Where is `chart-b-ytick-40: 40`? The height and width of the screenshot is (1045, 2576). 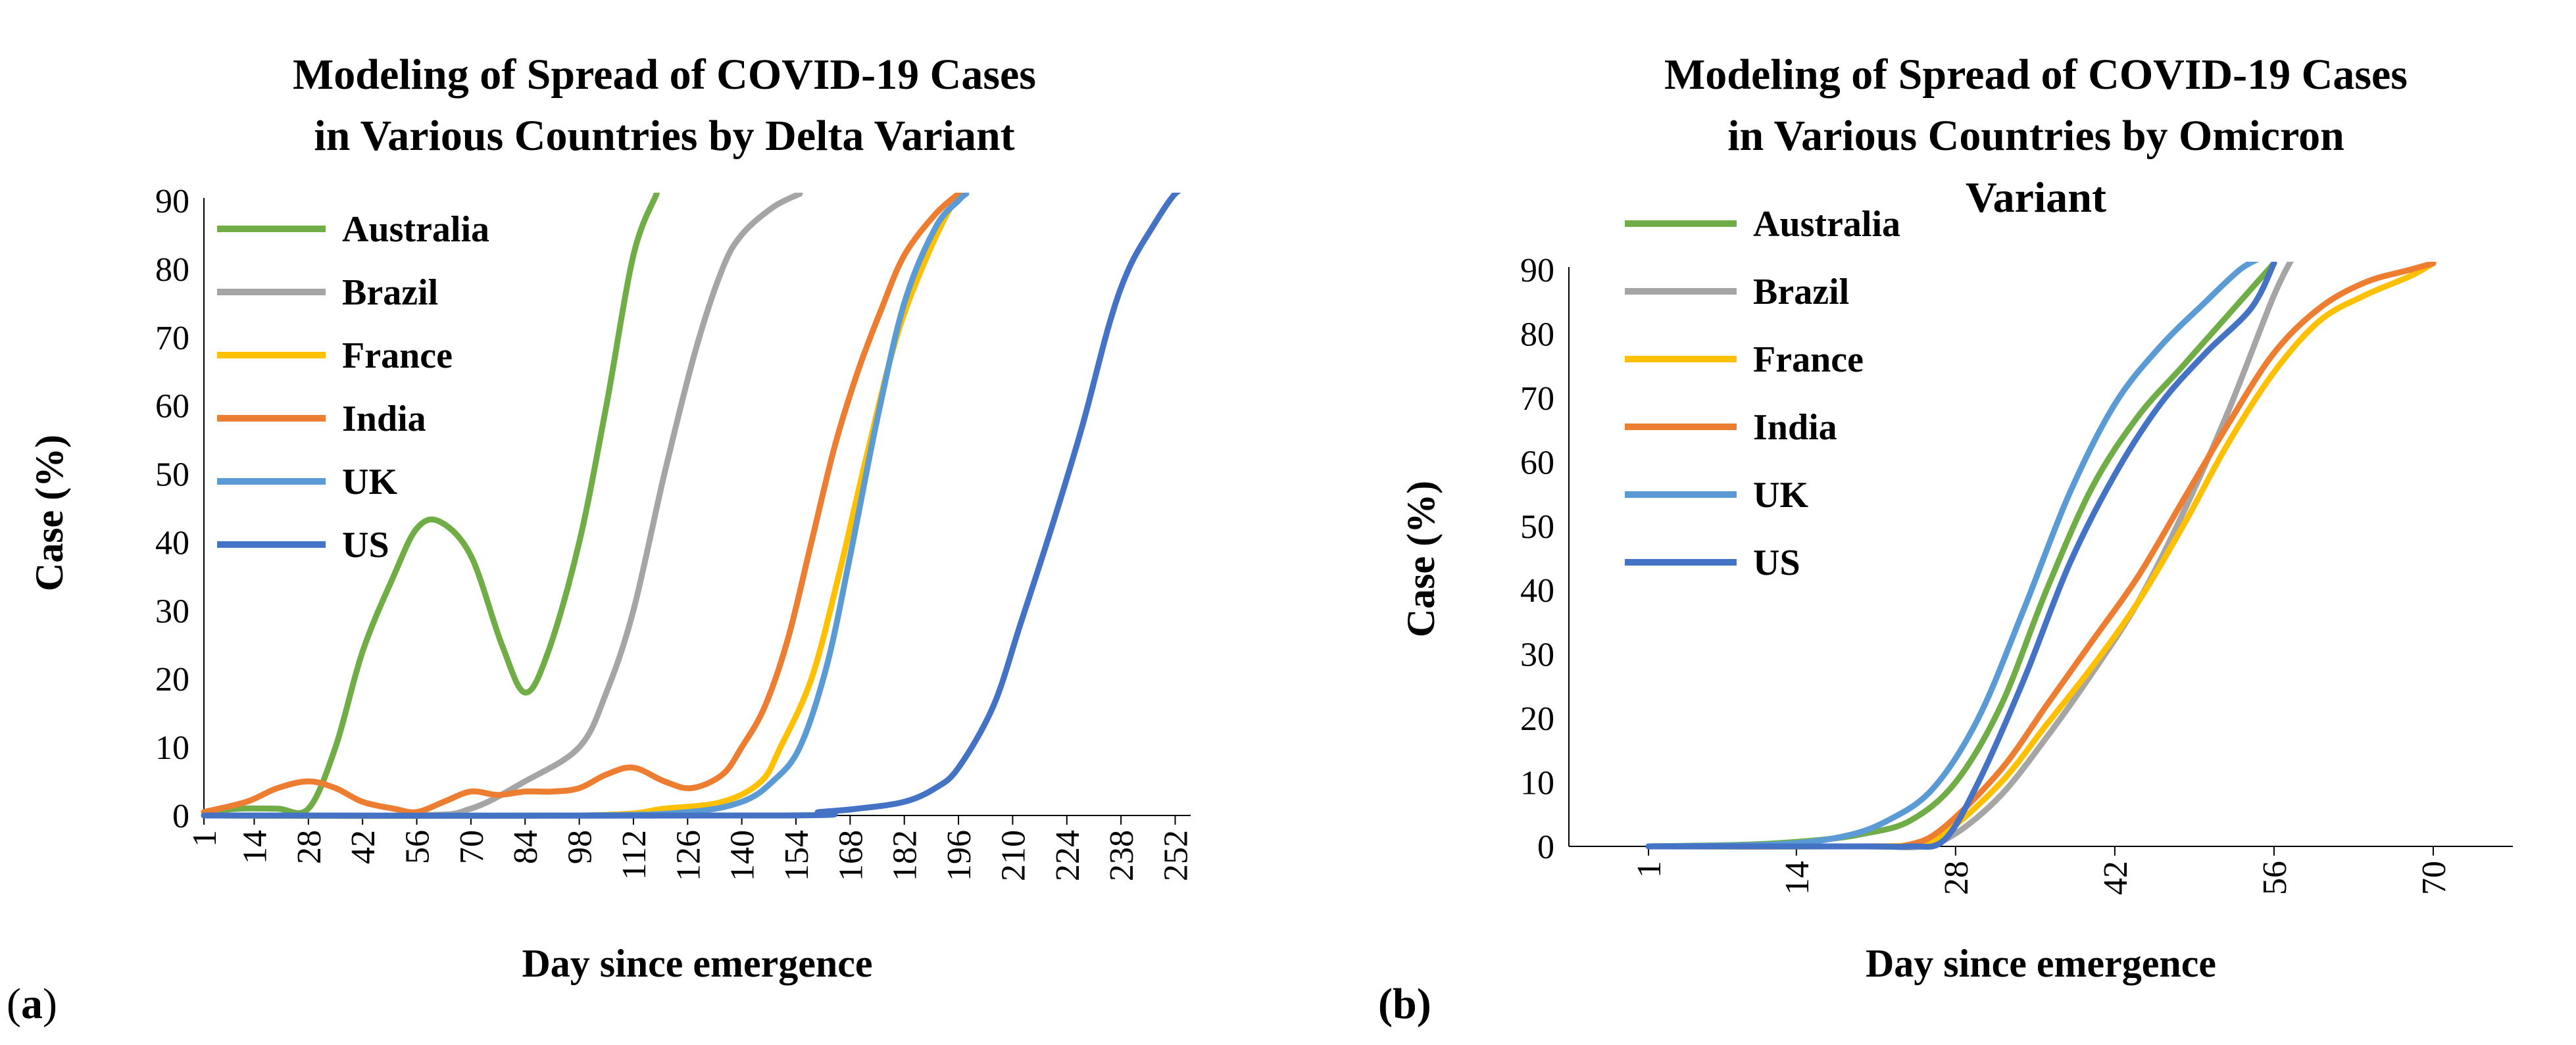 chart-b-ytick-40: 40 is located at coordinates (1537, 591).